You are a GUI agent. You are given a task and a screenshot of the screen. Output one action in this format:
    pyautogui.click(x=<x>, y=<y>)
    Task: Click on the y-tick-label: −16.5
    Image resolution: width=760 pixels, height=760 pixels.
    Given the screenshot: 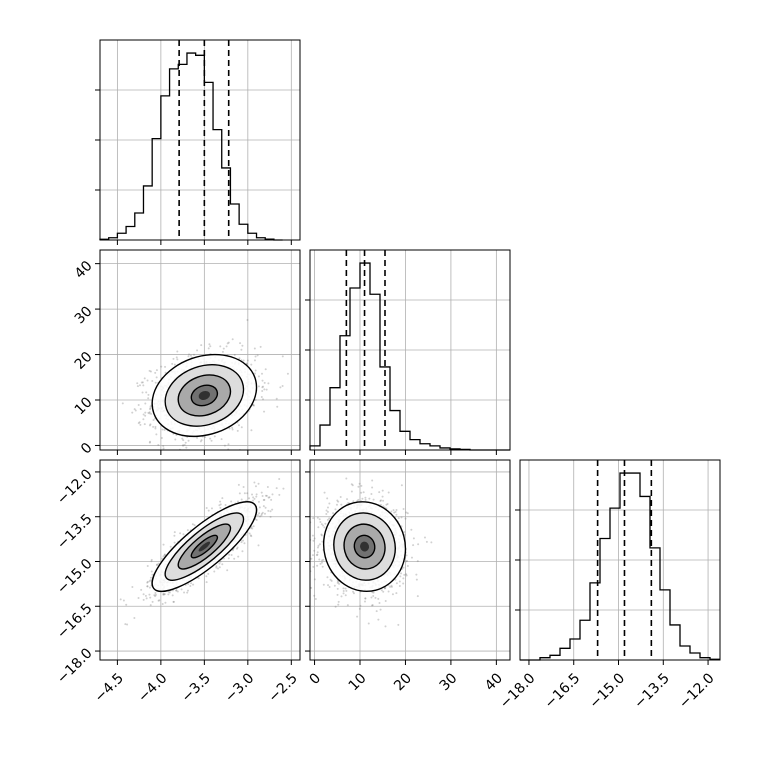 What is the action you would take?
    pyautogui.click(x=75, y=622)
    